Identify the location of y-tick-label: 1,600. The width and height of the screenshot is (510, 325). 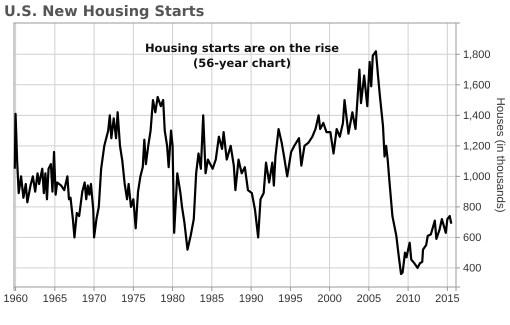
(477, 85).